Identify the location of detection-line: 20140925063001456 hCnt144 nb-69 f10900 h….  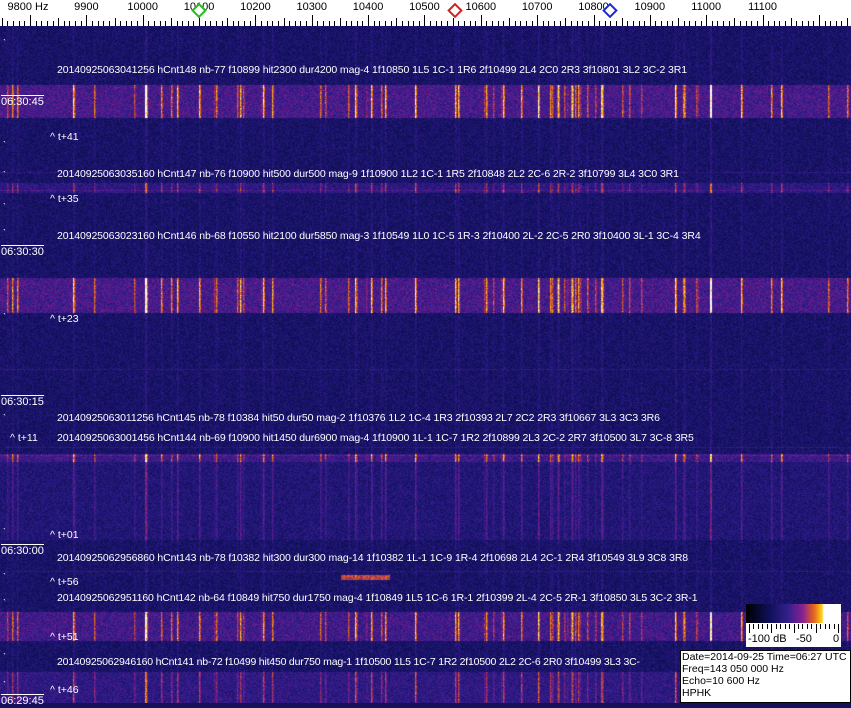
(375, 438).